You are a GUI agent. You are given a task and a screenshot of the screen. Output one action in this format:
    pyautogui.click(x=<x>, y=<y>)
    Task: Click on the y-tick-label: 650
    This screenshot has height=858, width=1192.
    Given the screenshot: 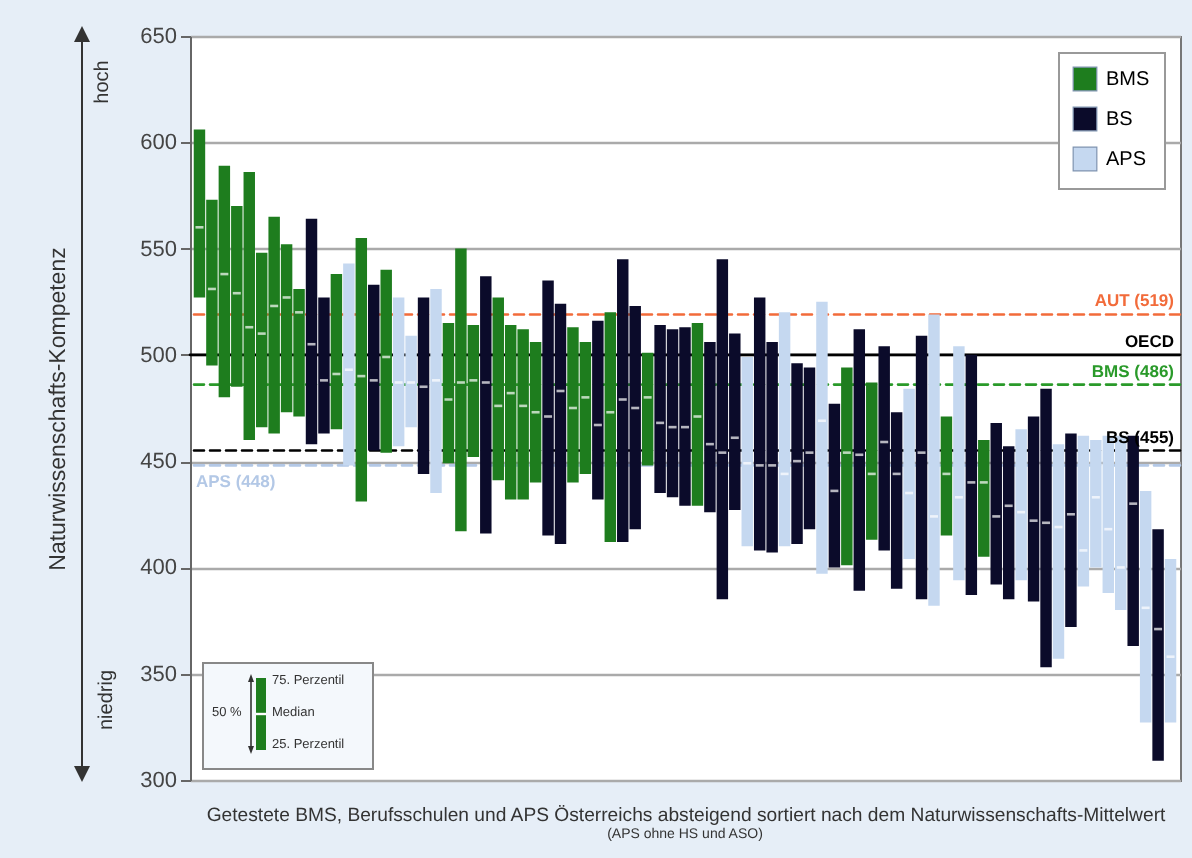 What is the action you would take?
    pyautogui.click(x=158, y=37)
    